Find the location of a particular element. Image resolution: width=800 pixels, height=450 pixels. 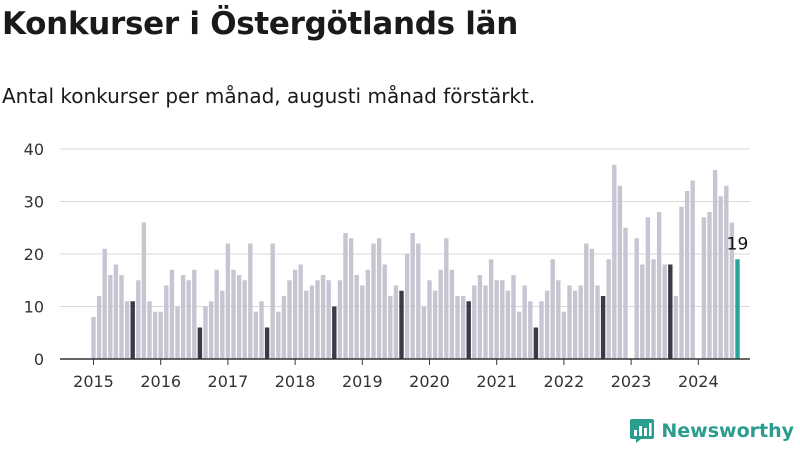

x-tick-label: 2021 is located at coordinates (496, 381).